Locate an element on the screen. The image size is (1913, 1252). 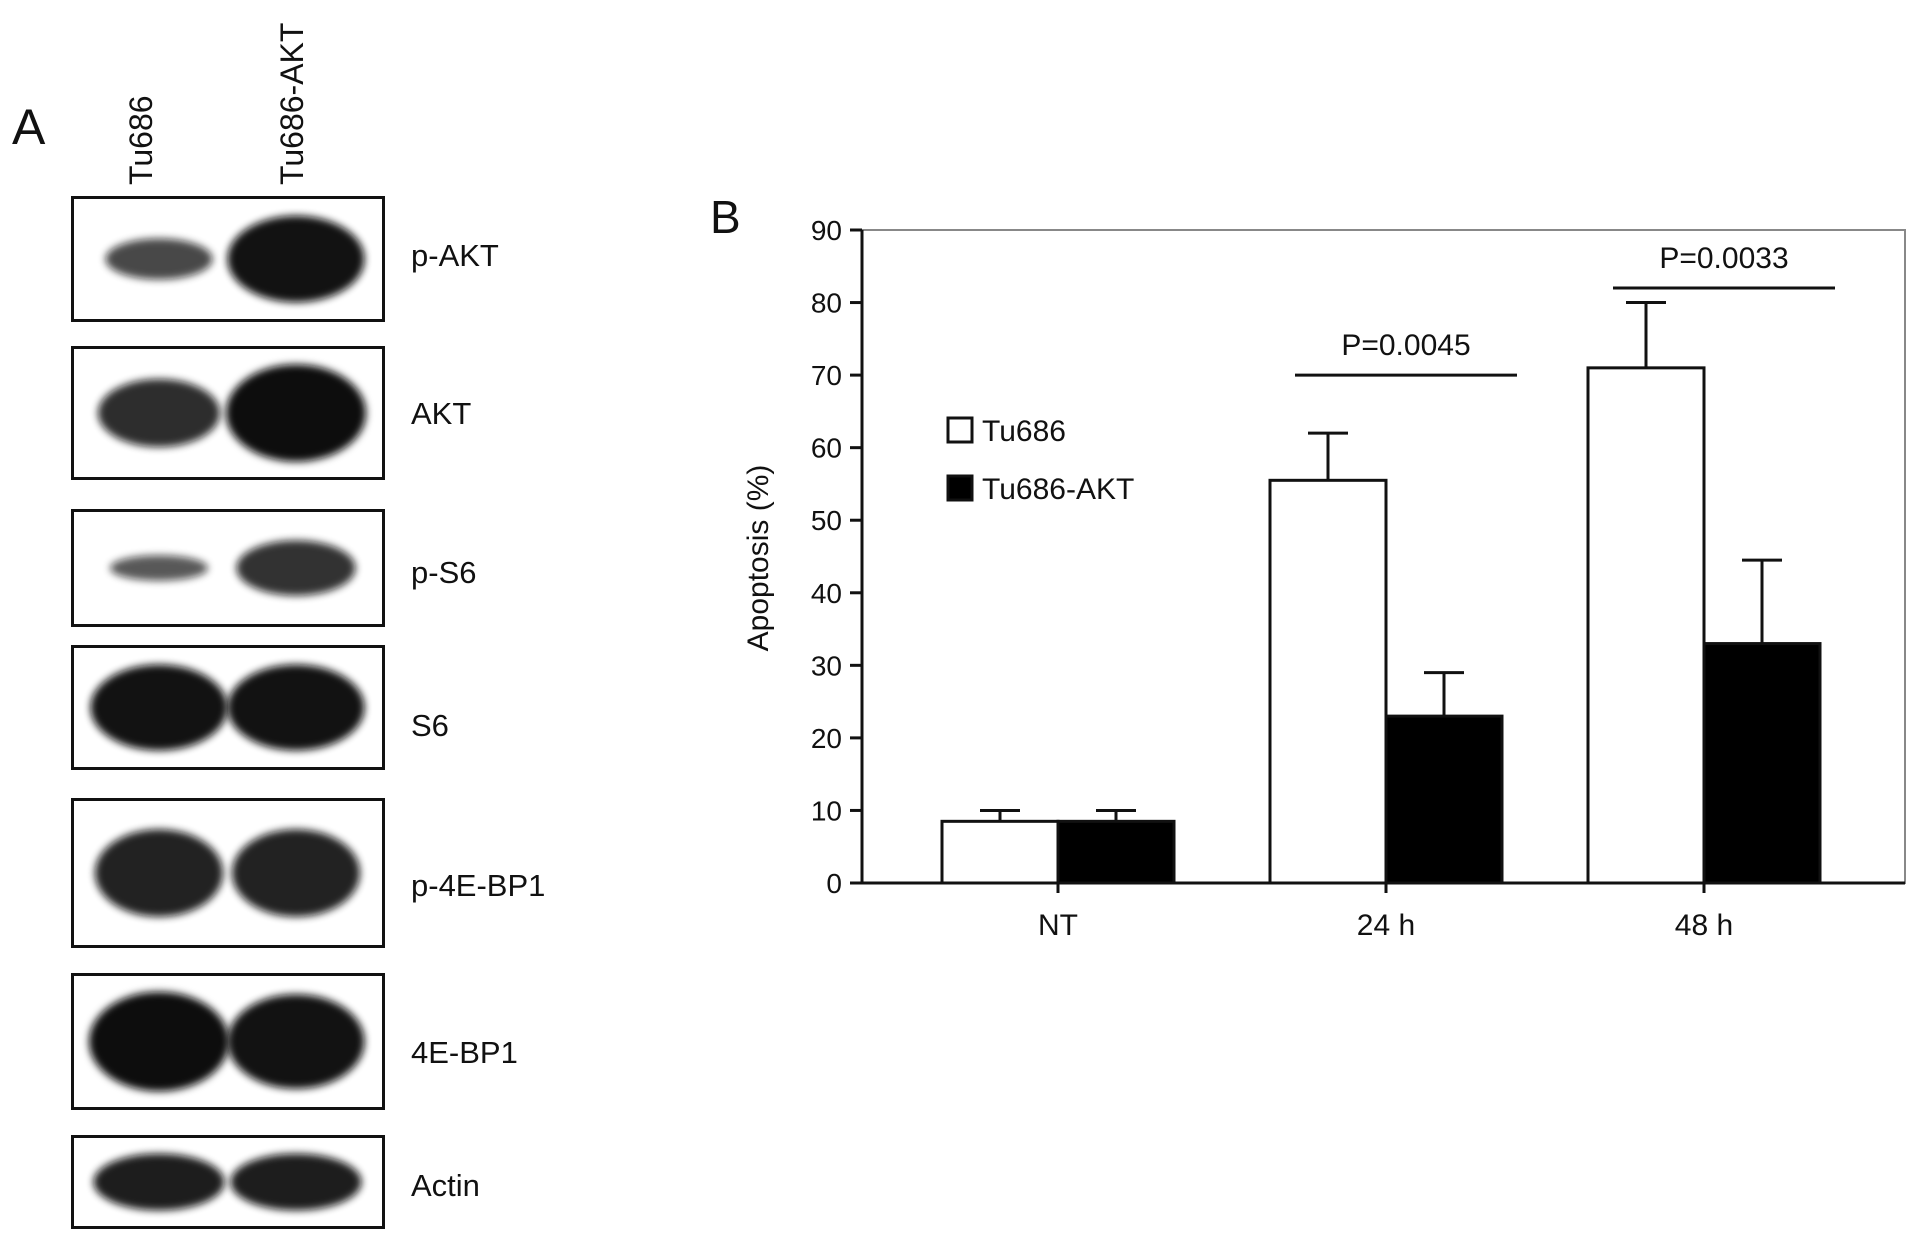
y-tick-label: 50 is located at coordinates (826, 520).